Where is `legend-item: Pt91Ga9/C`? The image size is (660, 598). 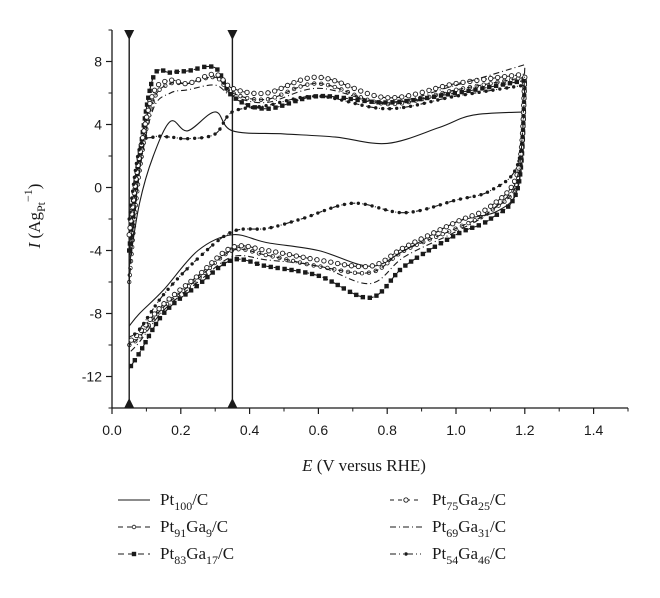
legend-item: Pt91Ga9/C is located at coordinates (173, 528).